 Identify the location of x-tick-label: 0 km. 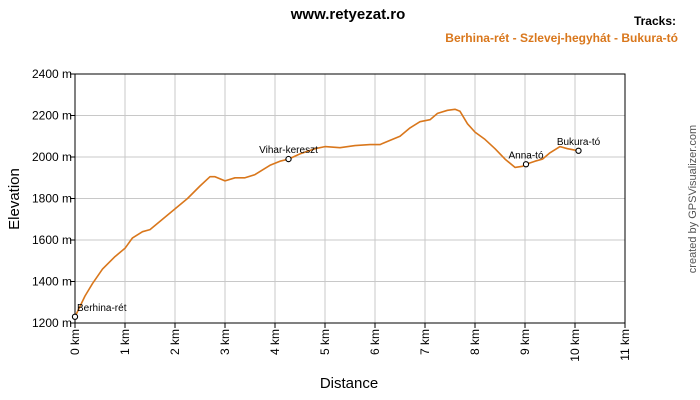
(75, 342).